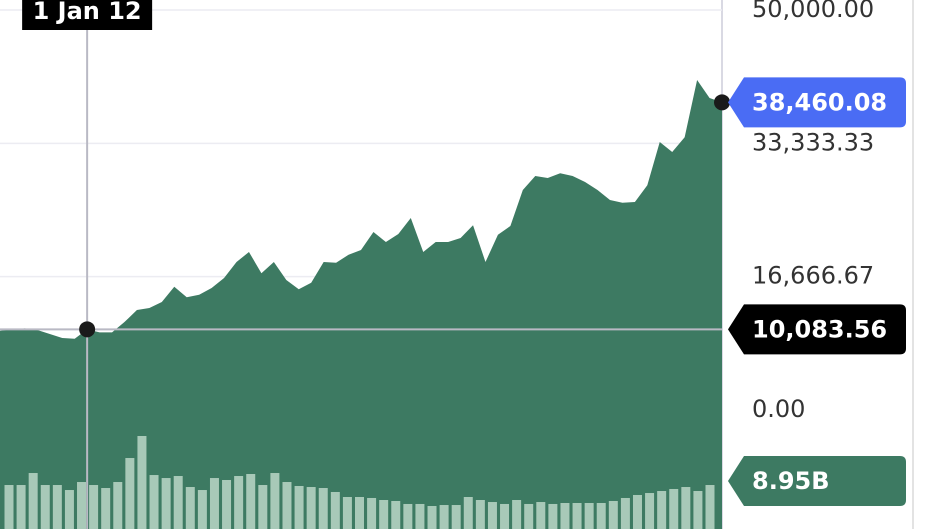  What do you see at coordinates (813, 142) in the screenshot?
I see `y-tick-label: 33,333.33` at bounding box center [813, 142].